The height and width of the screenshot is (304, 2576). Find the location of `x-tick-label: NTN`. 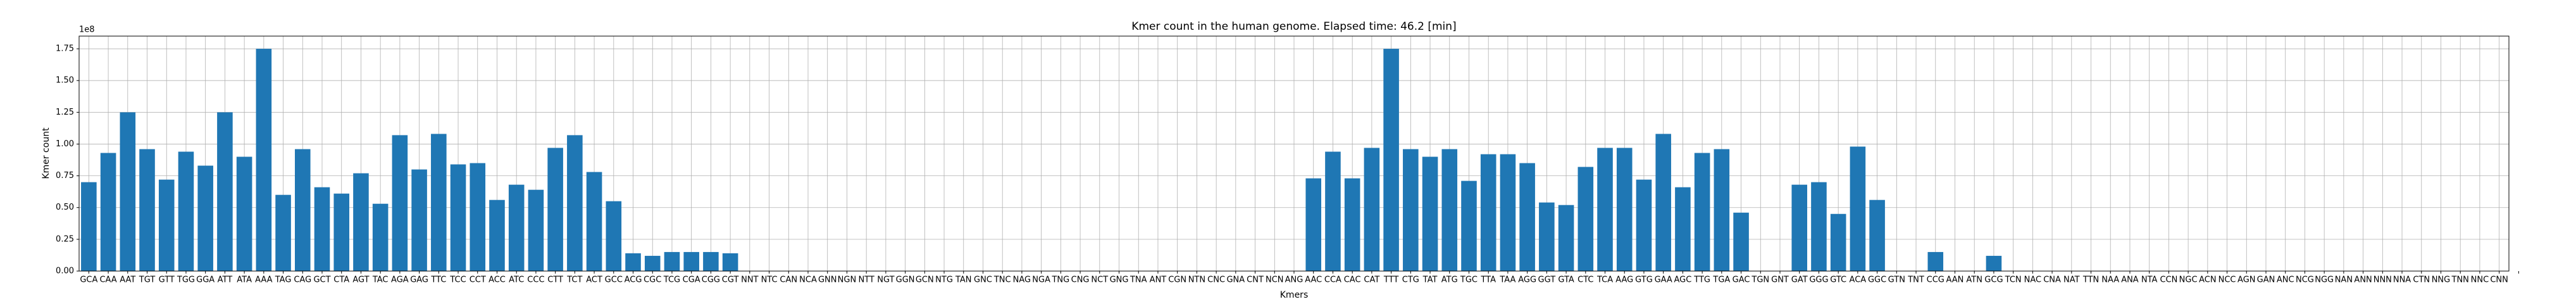

x-tick-label: NTN is located at coordinates (1196, 280).